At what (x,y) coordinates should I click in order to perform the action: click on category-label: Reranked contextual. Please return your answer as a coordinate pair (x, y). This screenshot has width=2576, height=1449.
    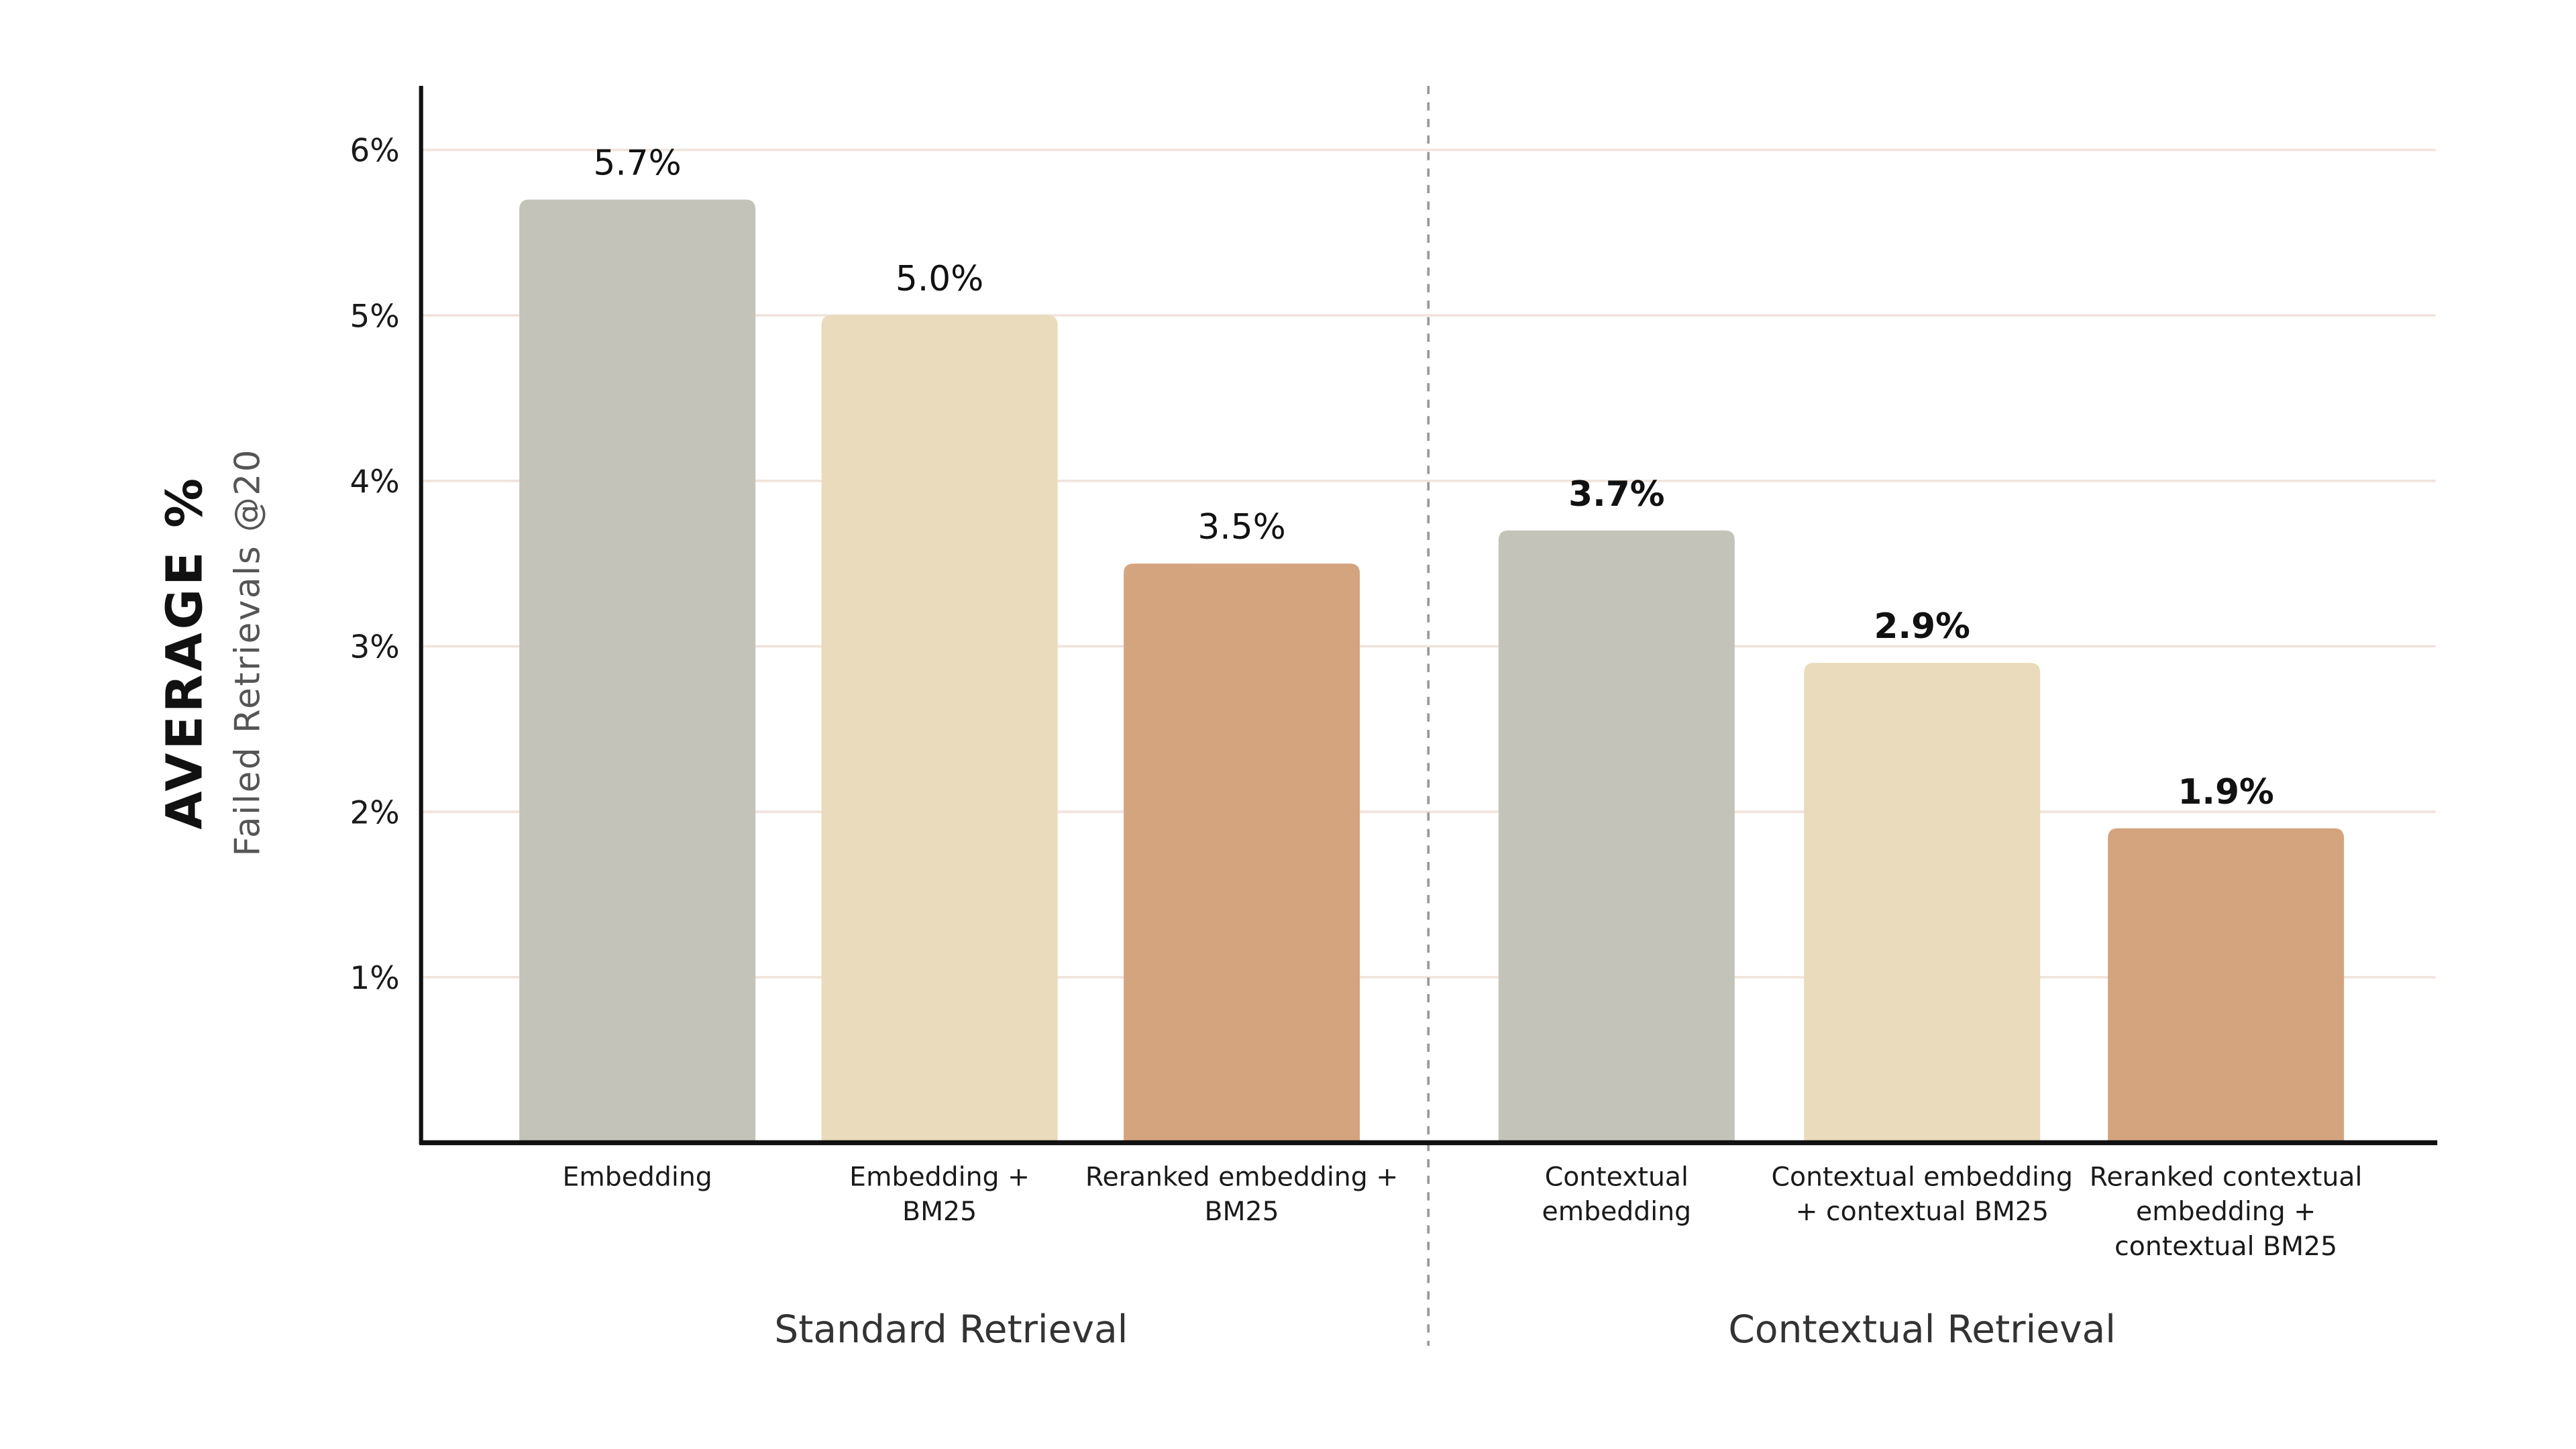
    Looking at the image, I should click on (2226, 1176).